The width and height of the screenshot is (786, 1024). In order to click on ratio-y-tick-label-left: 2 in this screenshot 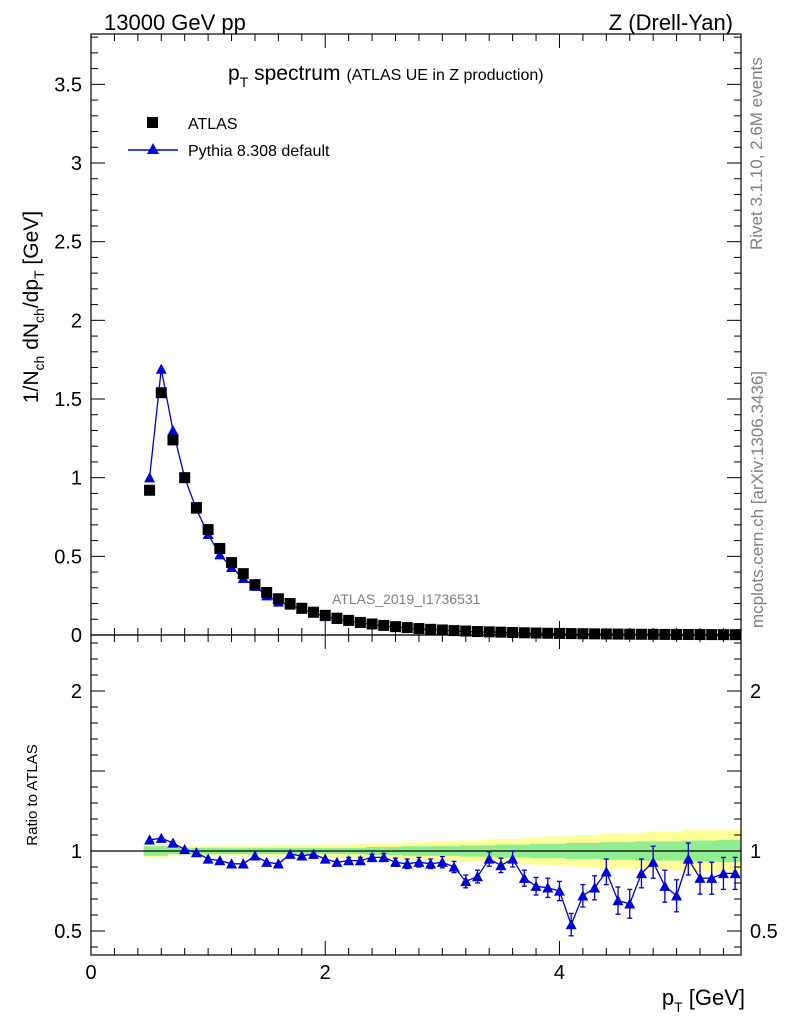, I will do `click(76, 692)`.